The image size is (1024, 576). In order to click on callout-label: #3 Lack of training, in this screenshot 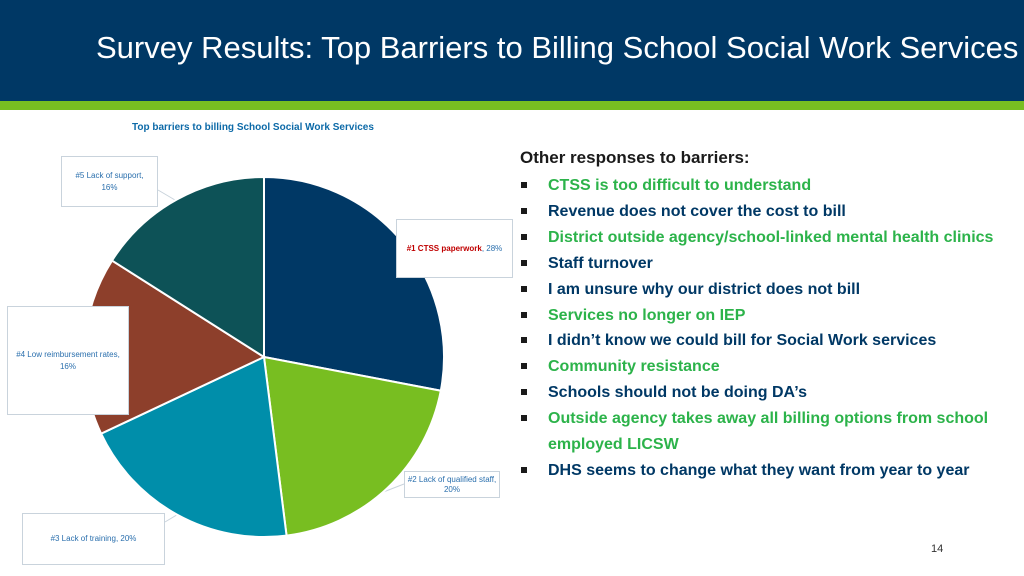, I will do `click(84, 538)`.